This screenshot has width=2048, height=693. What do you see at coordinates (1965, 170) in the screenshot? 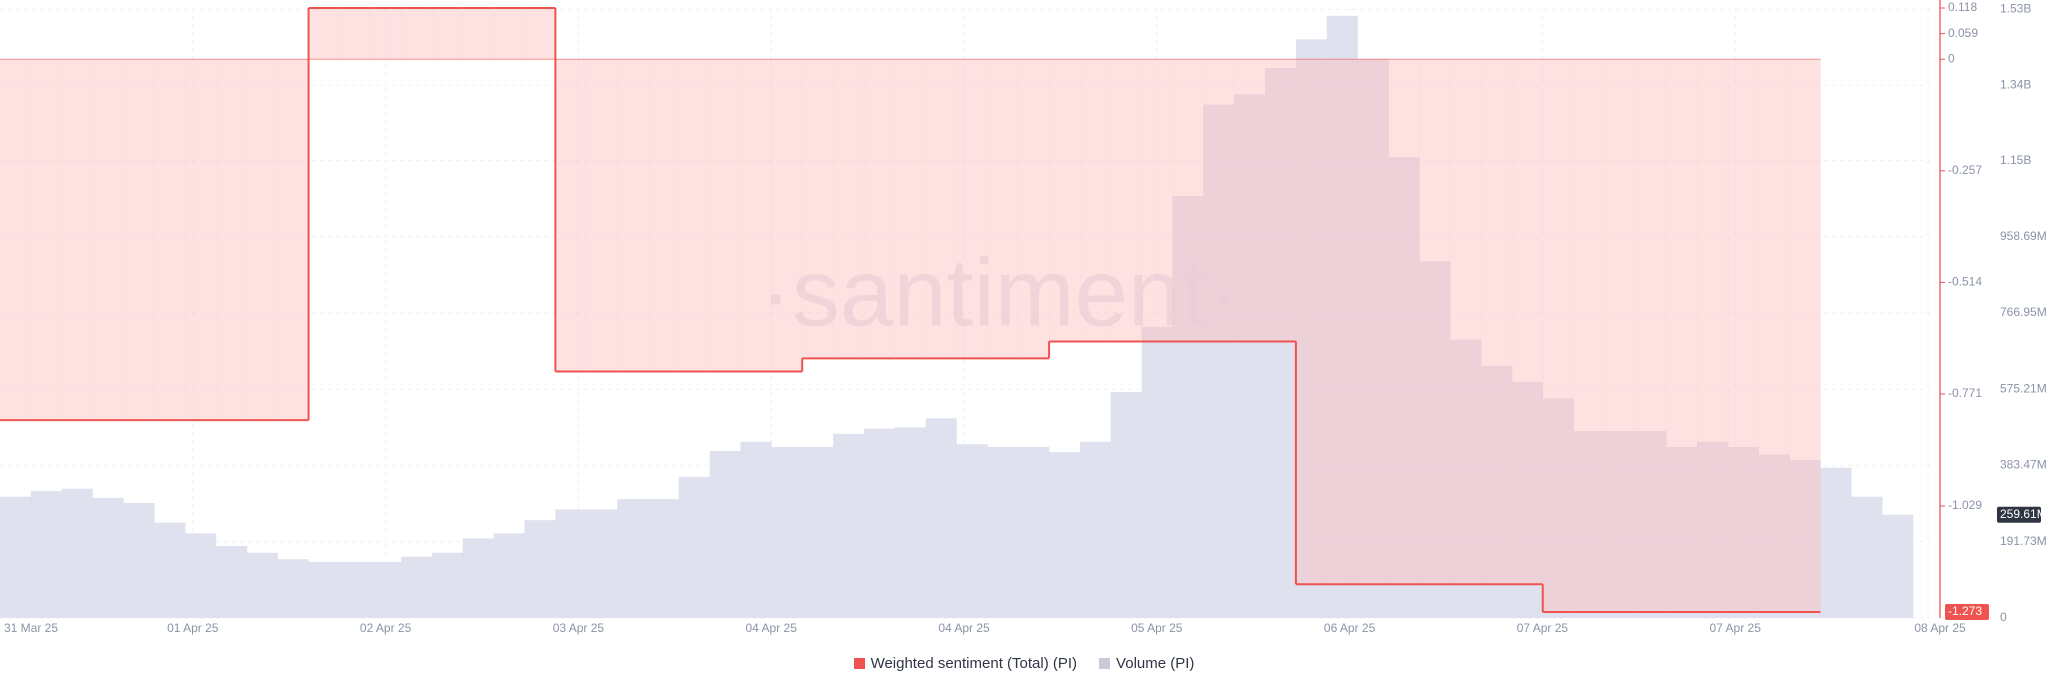
I see `y-tick-label: -0.257` at bounding box center [1965, 170].